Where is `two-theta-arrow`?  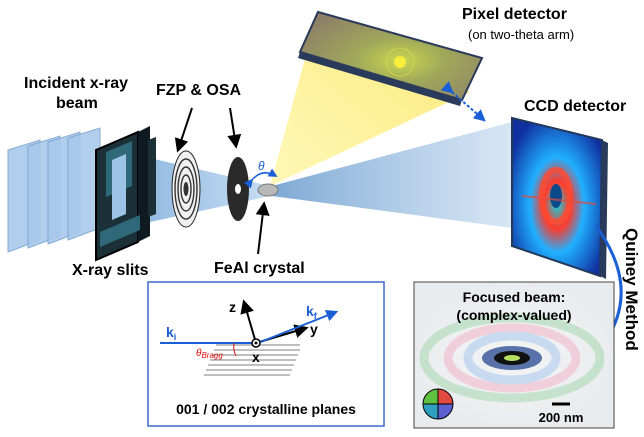 two-theta-arrow is located at coordinates (463, 101).